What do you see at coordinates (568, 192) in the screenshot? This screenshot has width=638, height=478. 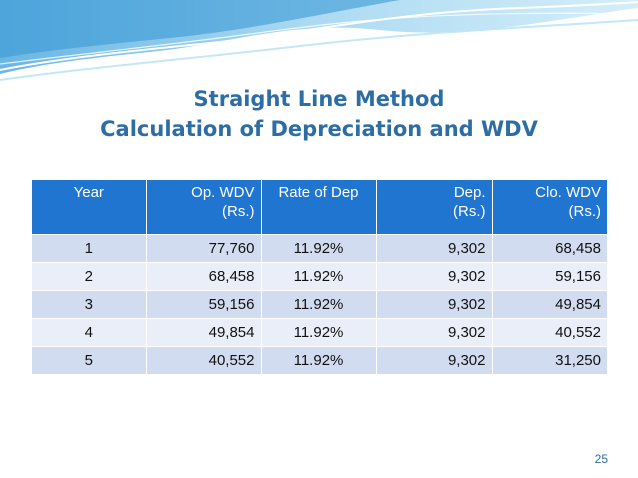 I see `header-clo-wdv-label: Clo. WDV` at bounding box center [568, 192].